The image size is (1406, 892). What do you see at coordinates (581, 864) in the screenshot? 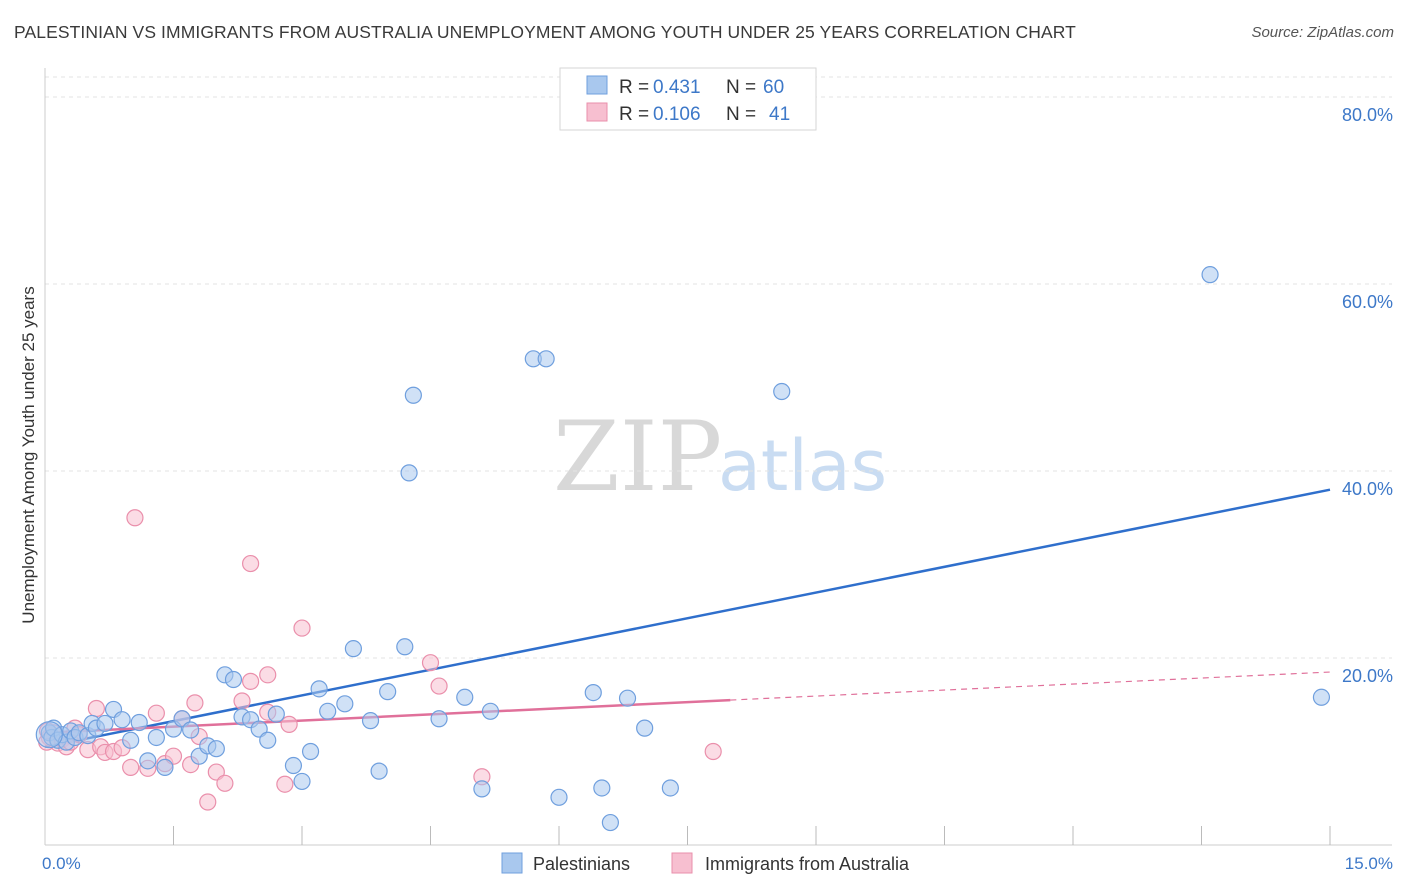
I see `bottom-legend-label-palestinians: Palestinians` at bounding box center [581, 864].